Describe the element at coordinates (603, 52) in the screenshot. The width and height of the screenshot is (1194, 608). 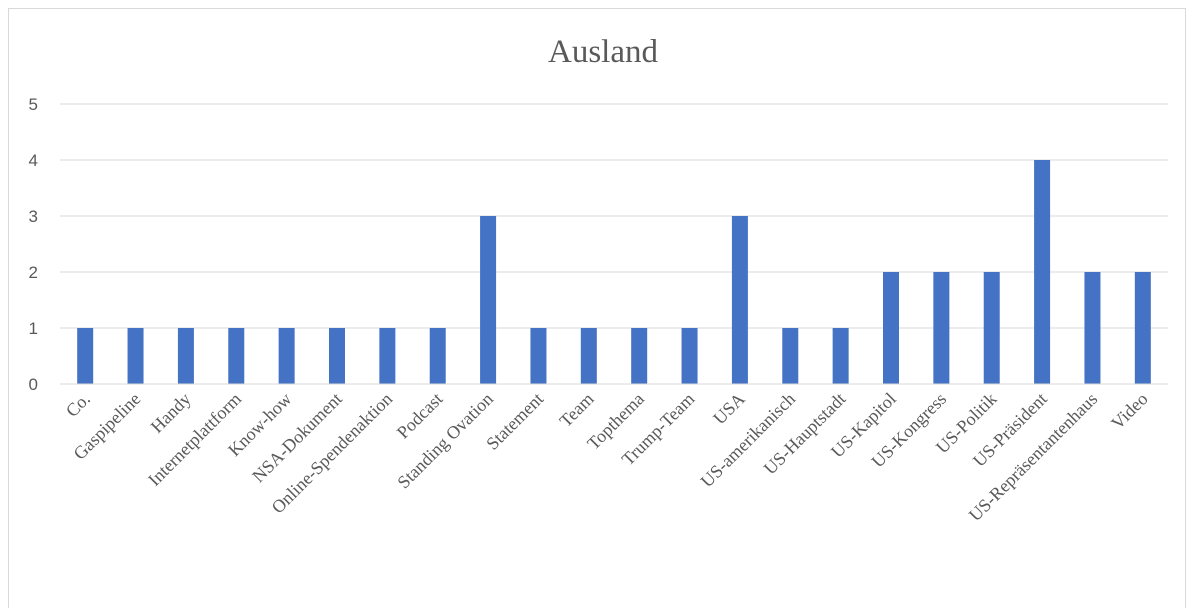
I see `chart-title: Ausland` at that location.